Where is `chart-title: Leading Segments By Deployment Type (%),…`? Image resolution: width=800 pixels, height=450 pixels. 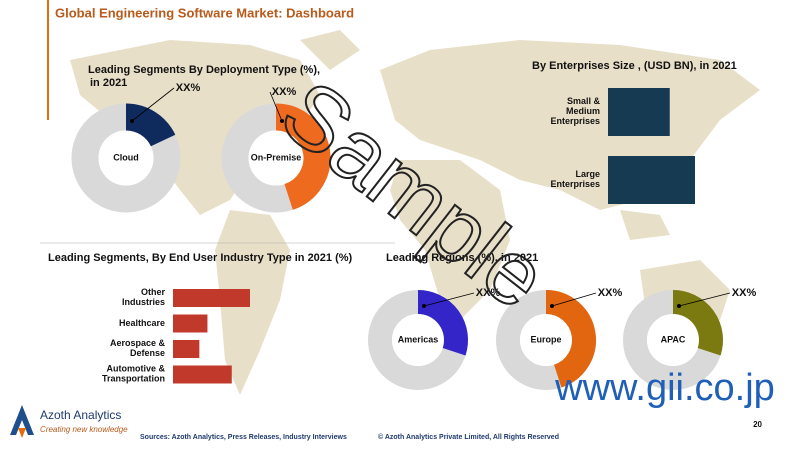 chart-title: Leading Segments By Deployment Type (%),… is located at coordinates (205, 76).